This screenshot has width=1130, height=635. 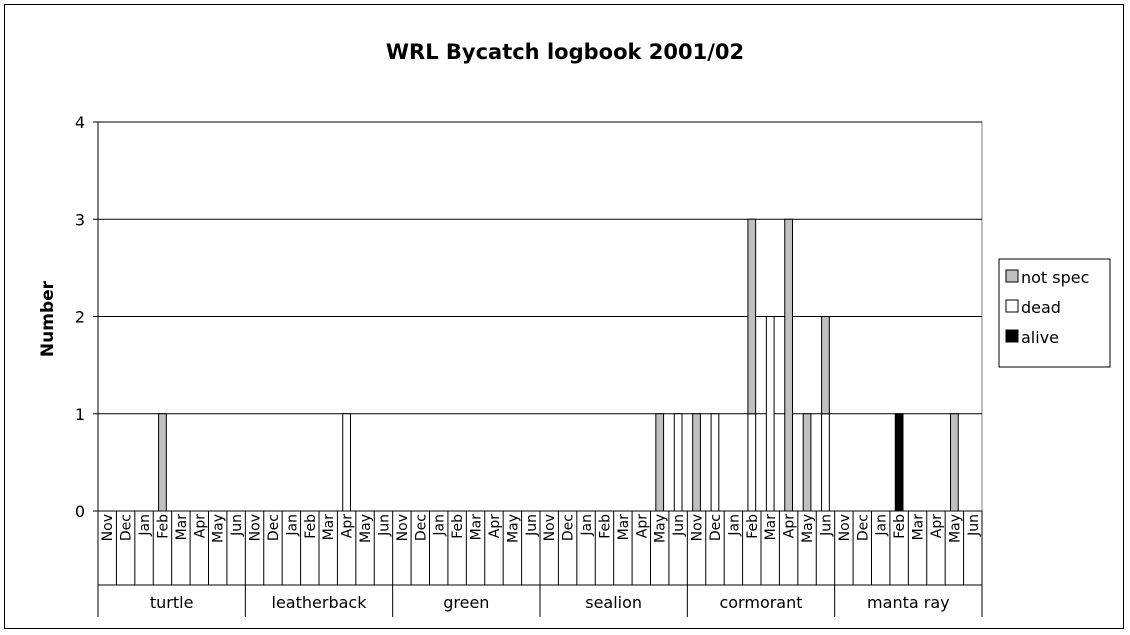 I want to click on bar-dead-cormorant-mar, so click(x=770, y=414).